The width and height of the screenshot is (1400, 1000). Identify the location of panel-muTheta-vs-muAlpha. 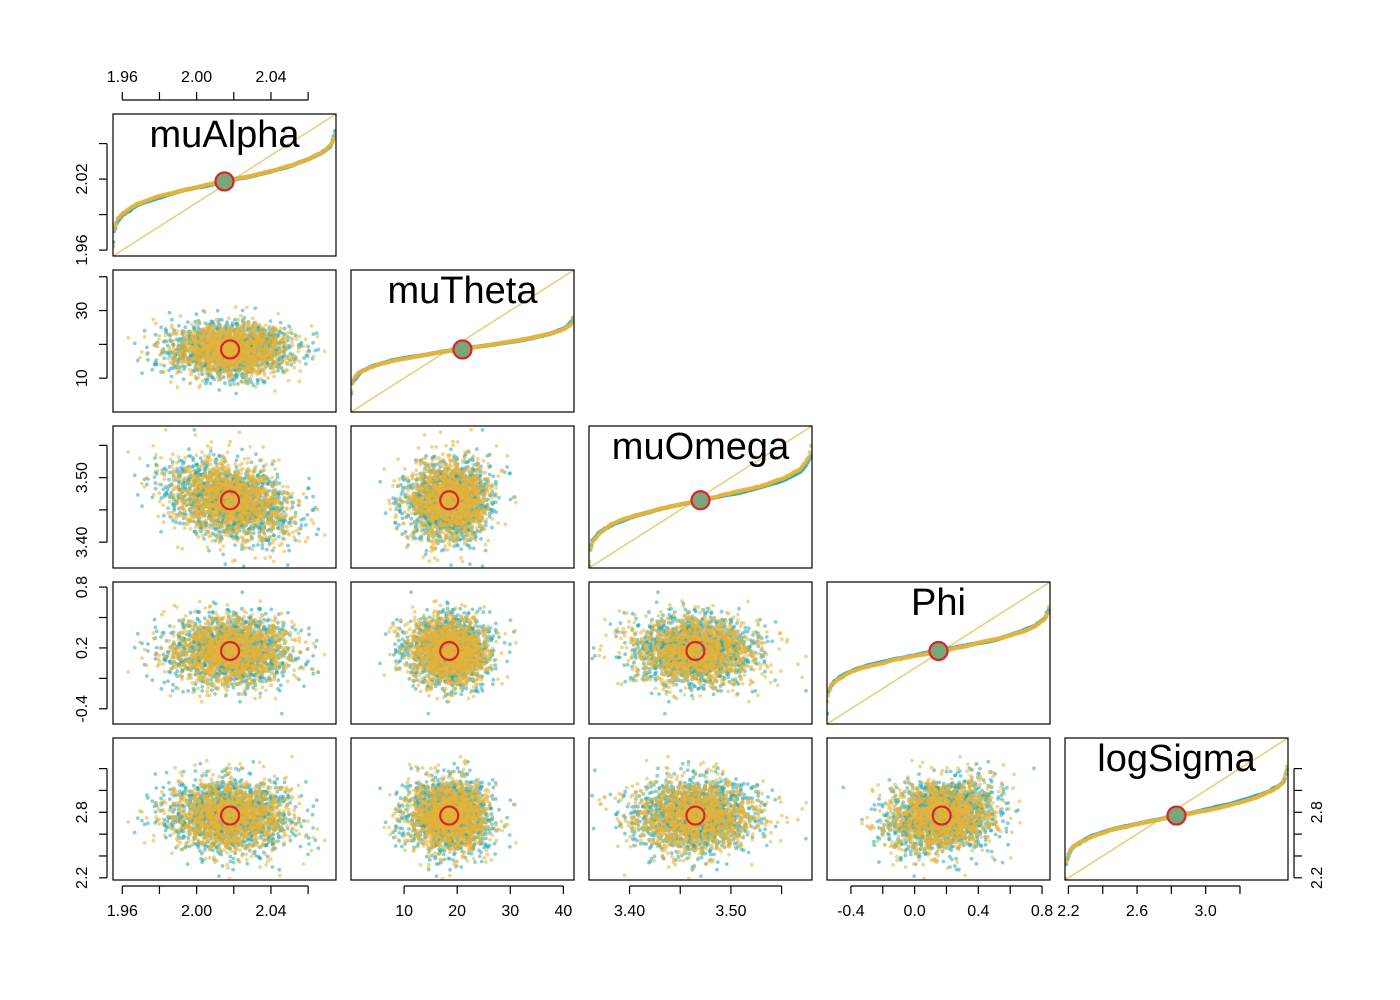
(224, 341).